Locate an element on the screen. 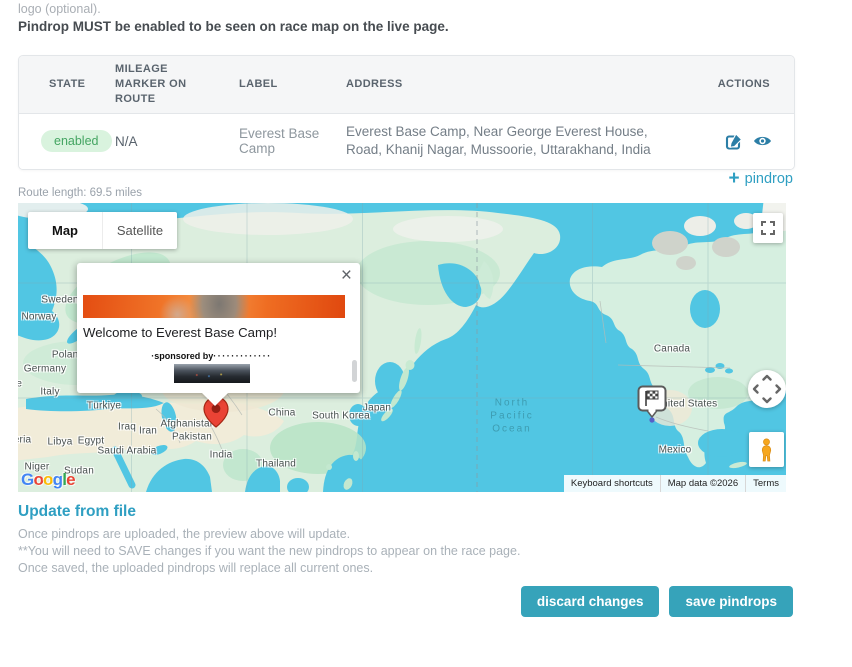  fullscreen-button is located at coordinates (768, 228).